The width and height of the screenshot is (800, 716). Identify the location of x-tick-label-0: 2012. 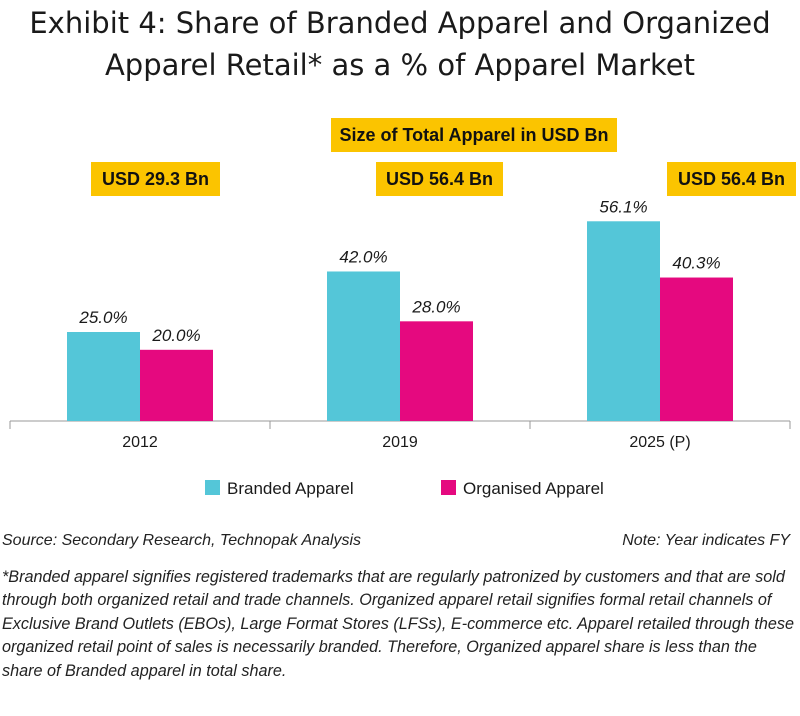
(140, 442).